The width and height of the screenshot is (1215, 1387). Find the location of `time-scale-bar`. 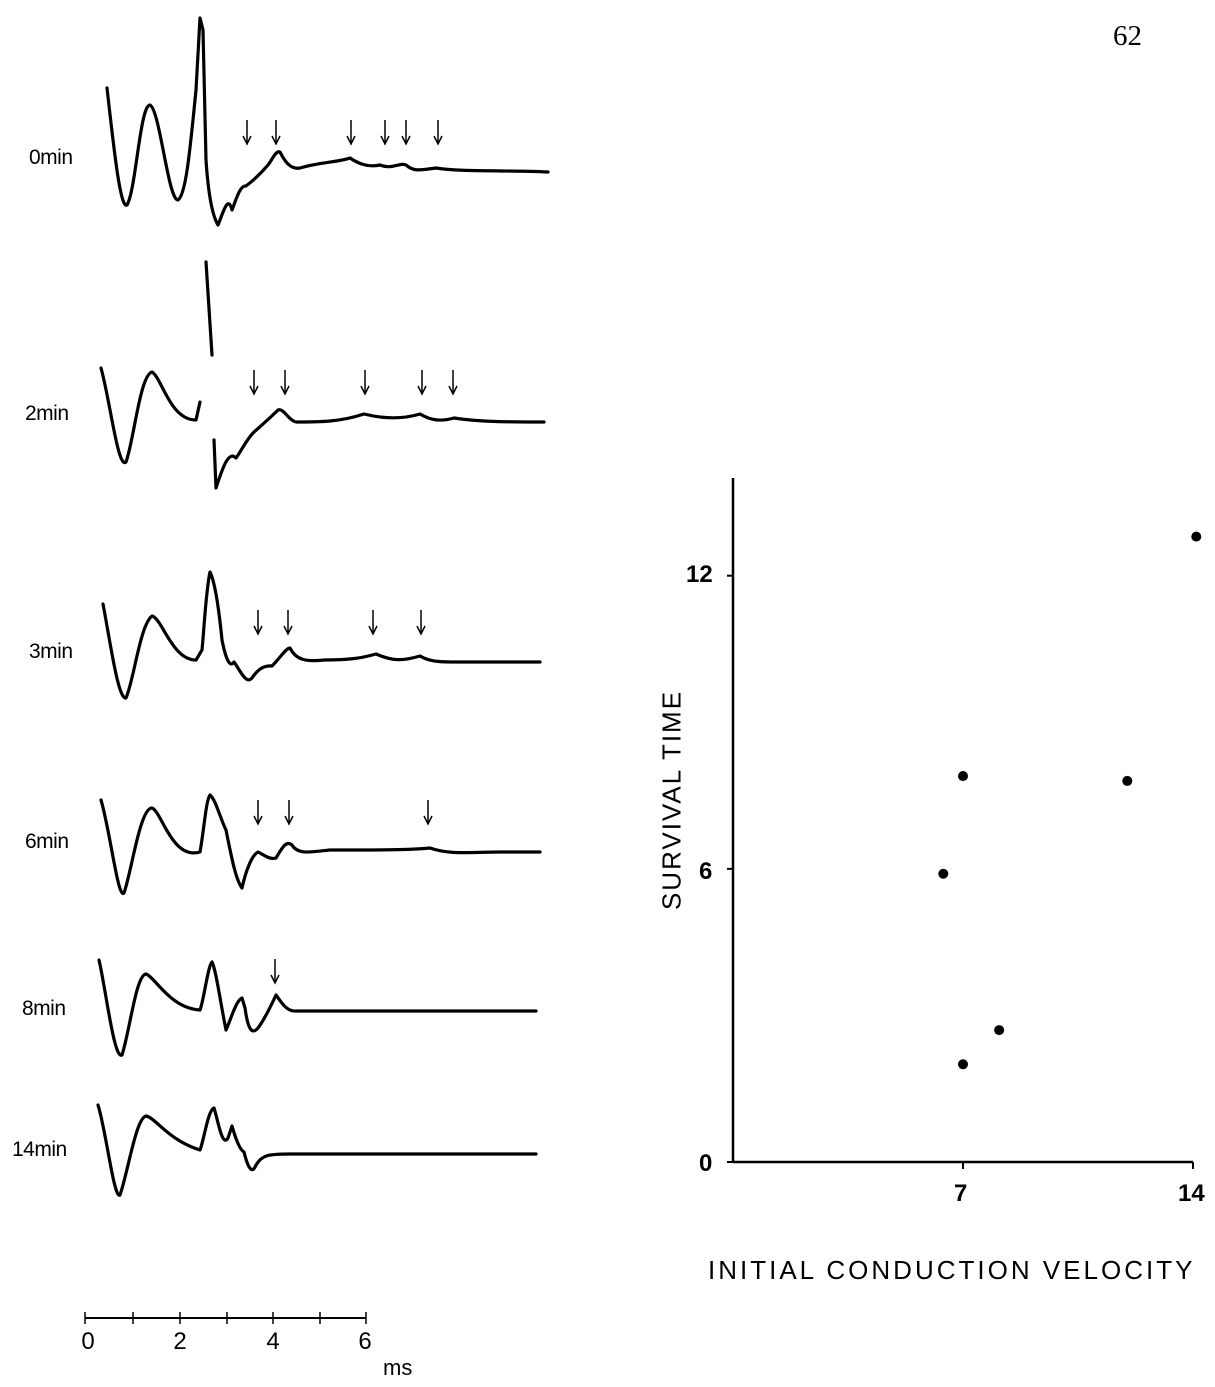

time-scale-bar is located at coordinates (225, 1318).